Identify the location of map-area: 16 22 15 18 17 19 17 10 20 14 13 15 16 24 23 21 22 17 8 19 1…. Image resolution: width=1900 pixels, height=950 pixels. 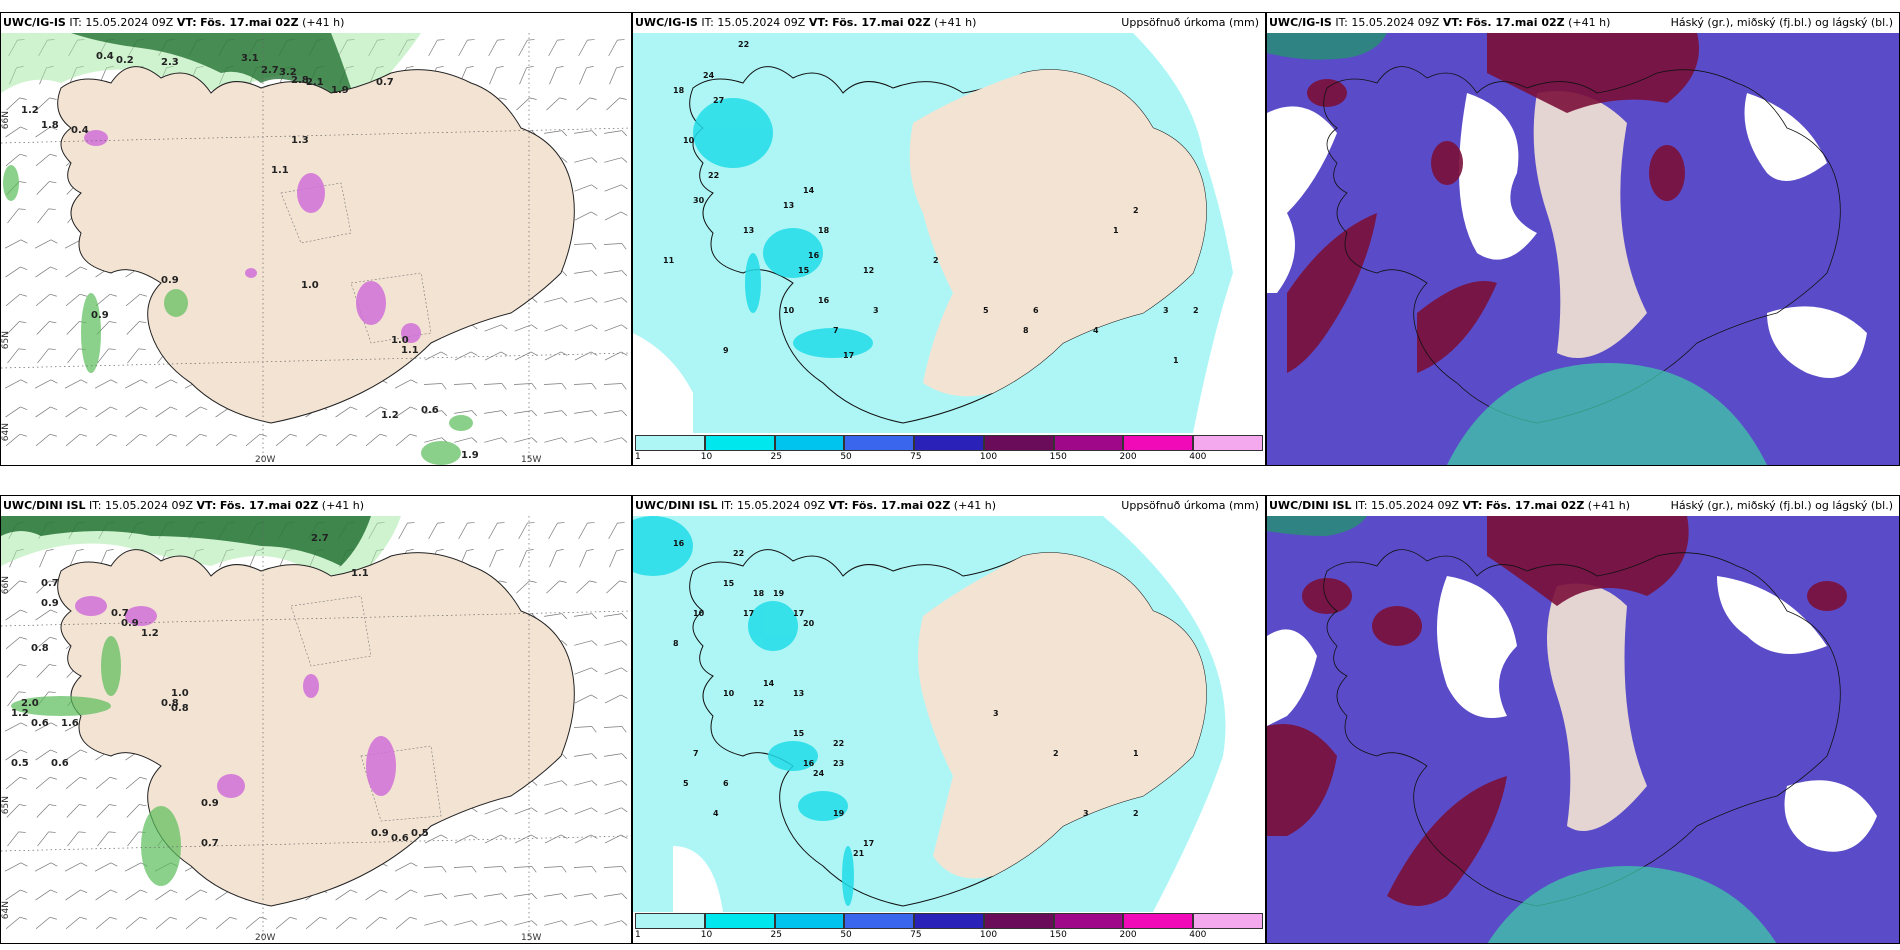
(949, 714).